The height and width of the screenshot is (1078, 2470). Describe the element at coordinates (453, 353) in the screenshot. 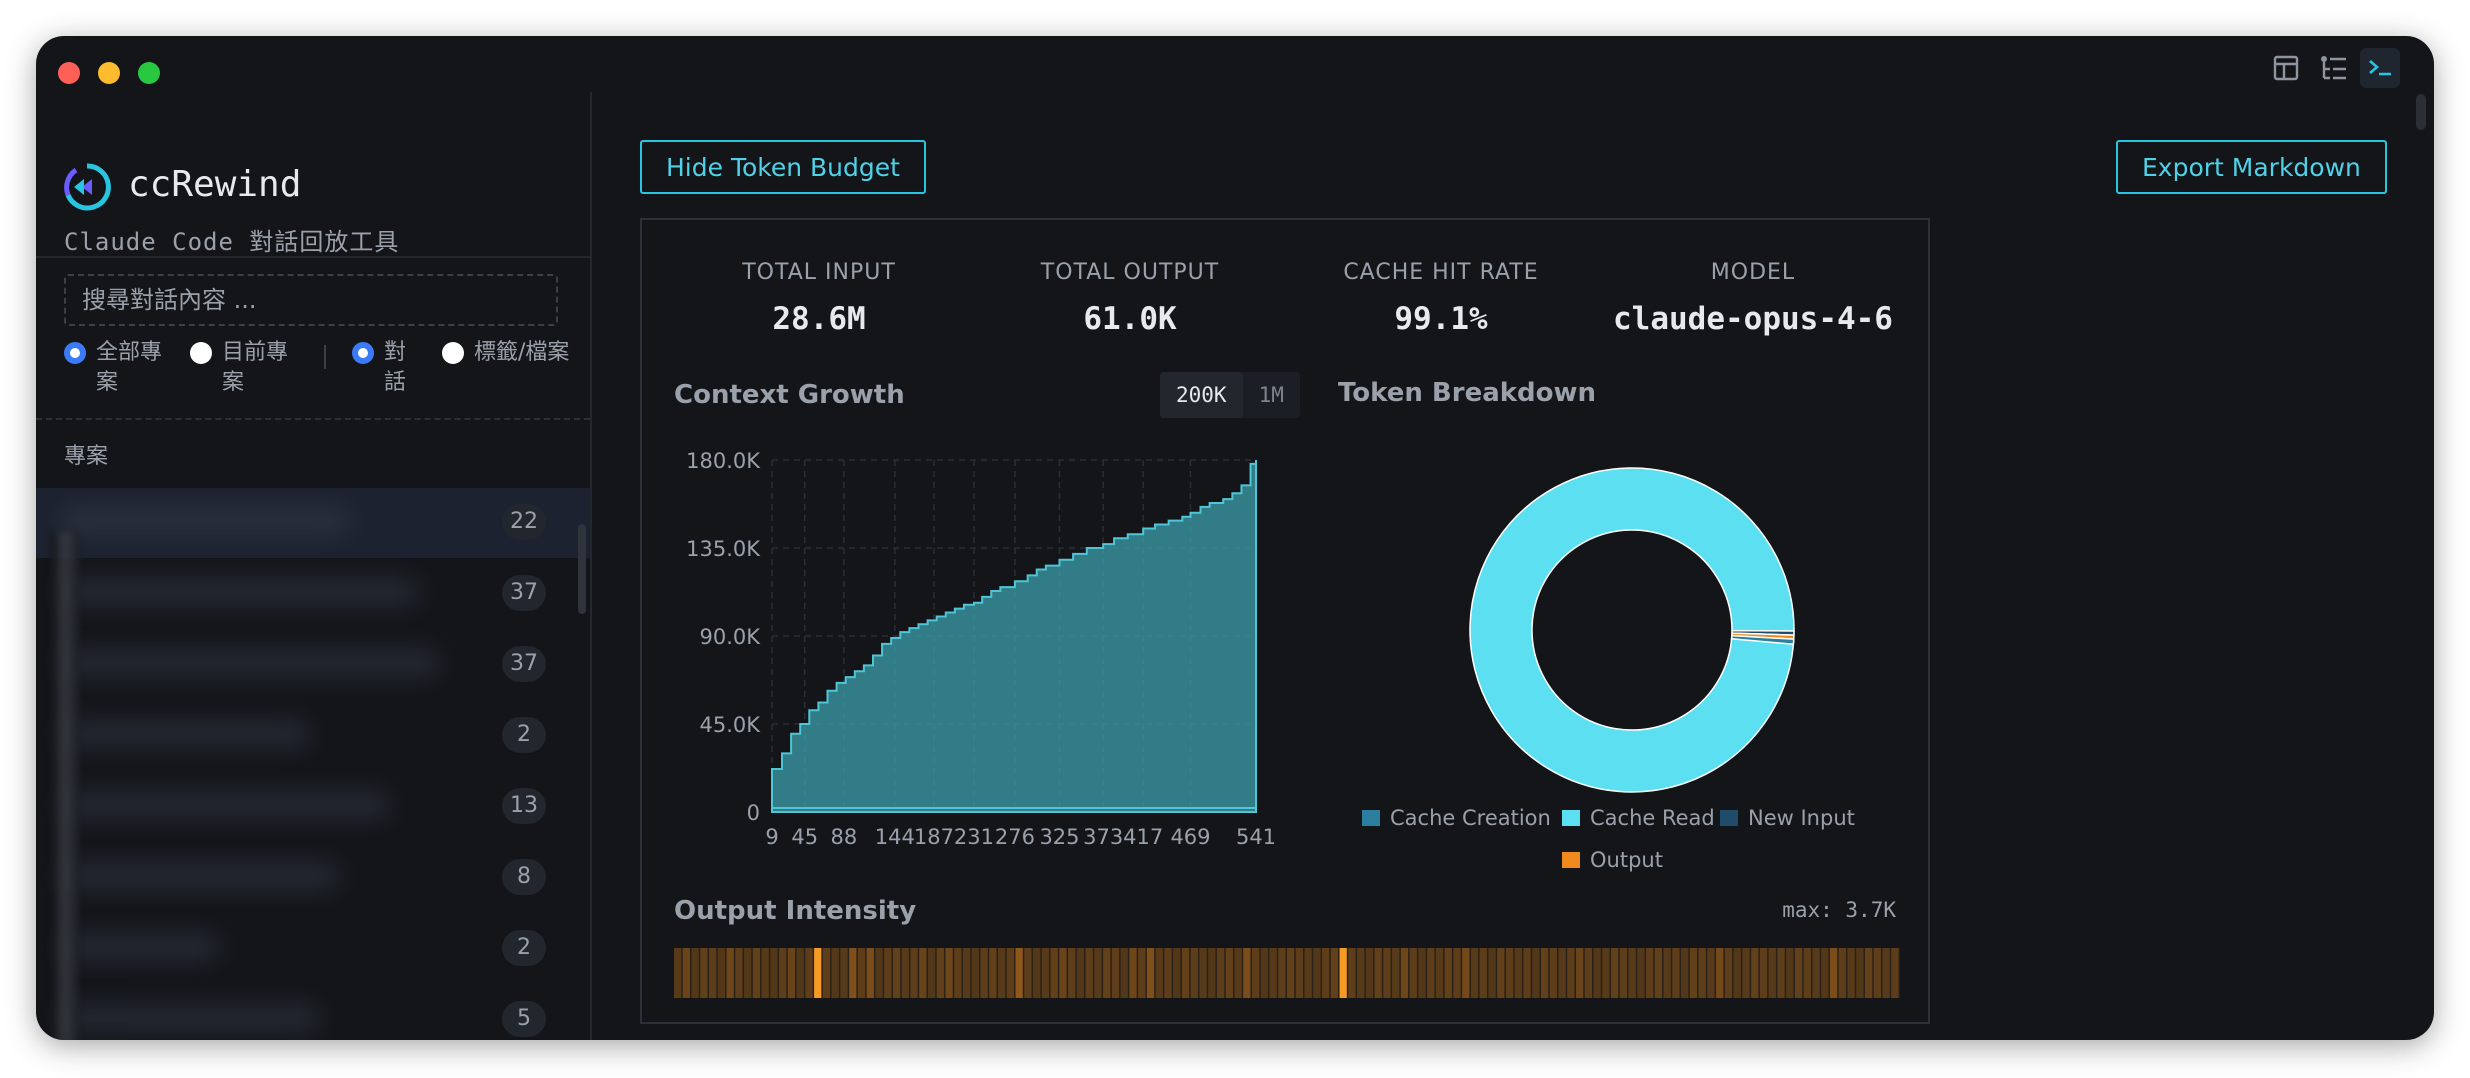

I see `radio-tags-files` at that location.